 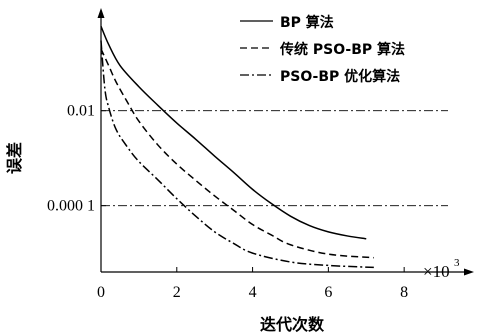 I want to click on legend-item: 传统 PSO-BP 算法, so click(x=322, y=49).